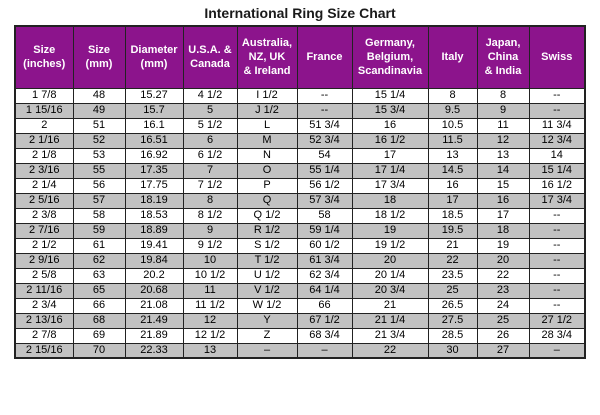 The image size is (600, 415). I want to click on cell-r0-c8: 8, so click(503, 95).